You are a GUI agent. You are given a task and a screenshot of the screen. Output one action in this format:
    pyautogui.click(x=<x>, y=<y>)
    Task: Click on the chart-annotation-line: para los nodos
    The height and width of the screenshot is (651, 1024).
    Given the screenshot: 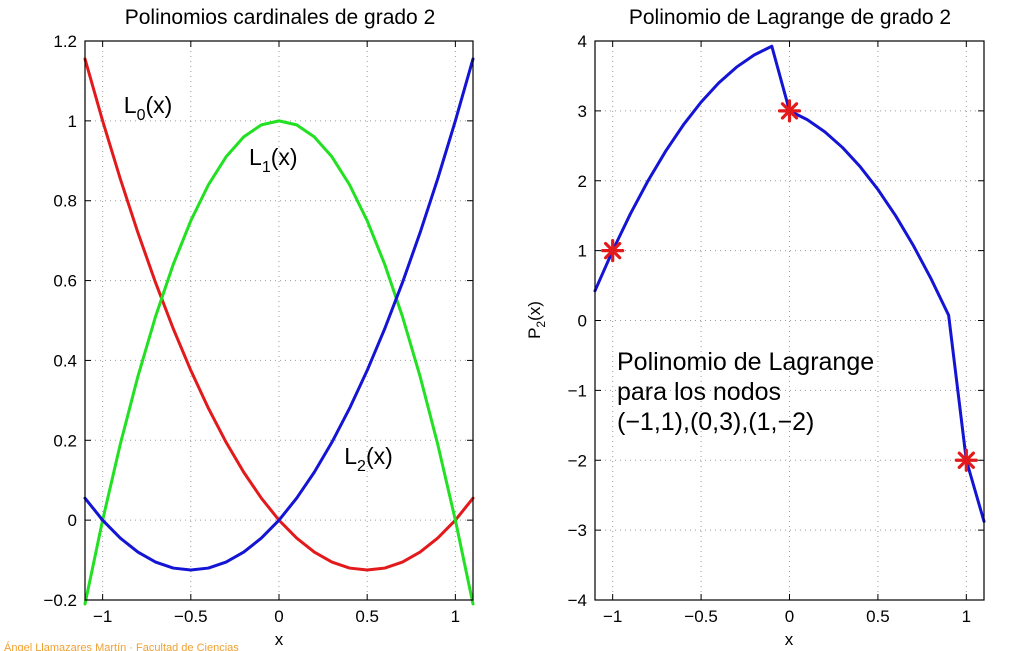 What is the action you would take?
    pyautogui.click(x=699, y=392)
    